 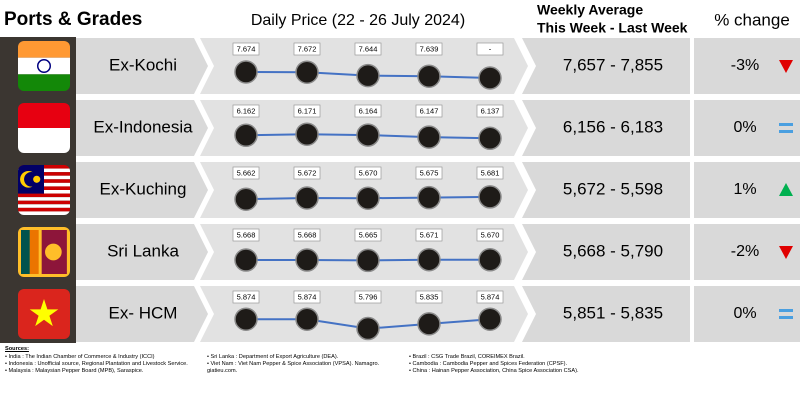 What do you see at coordinates (786, 66) in the screenshot?
I see `trend-down` at bounding box center [786, 66].